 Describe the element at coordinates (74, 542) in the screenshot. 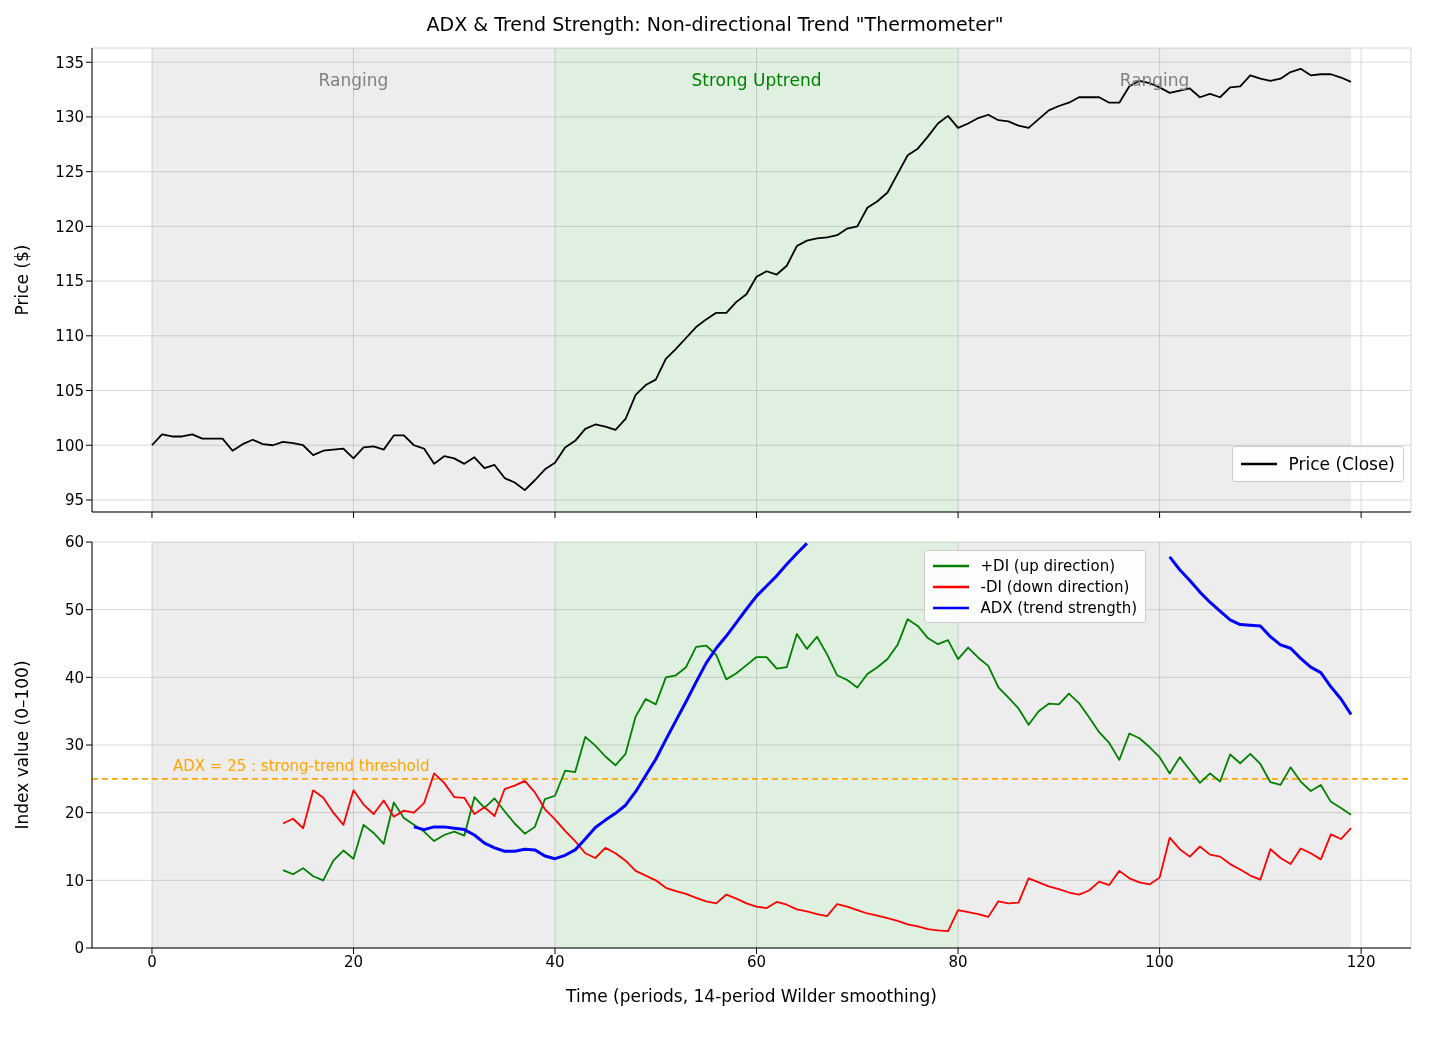

I see `y-tick-label: 60` at that location.